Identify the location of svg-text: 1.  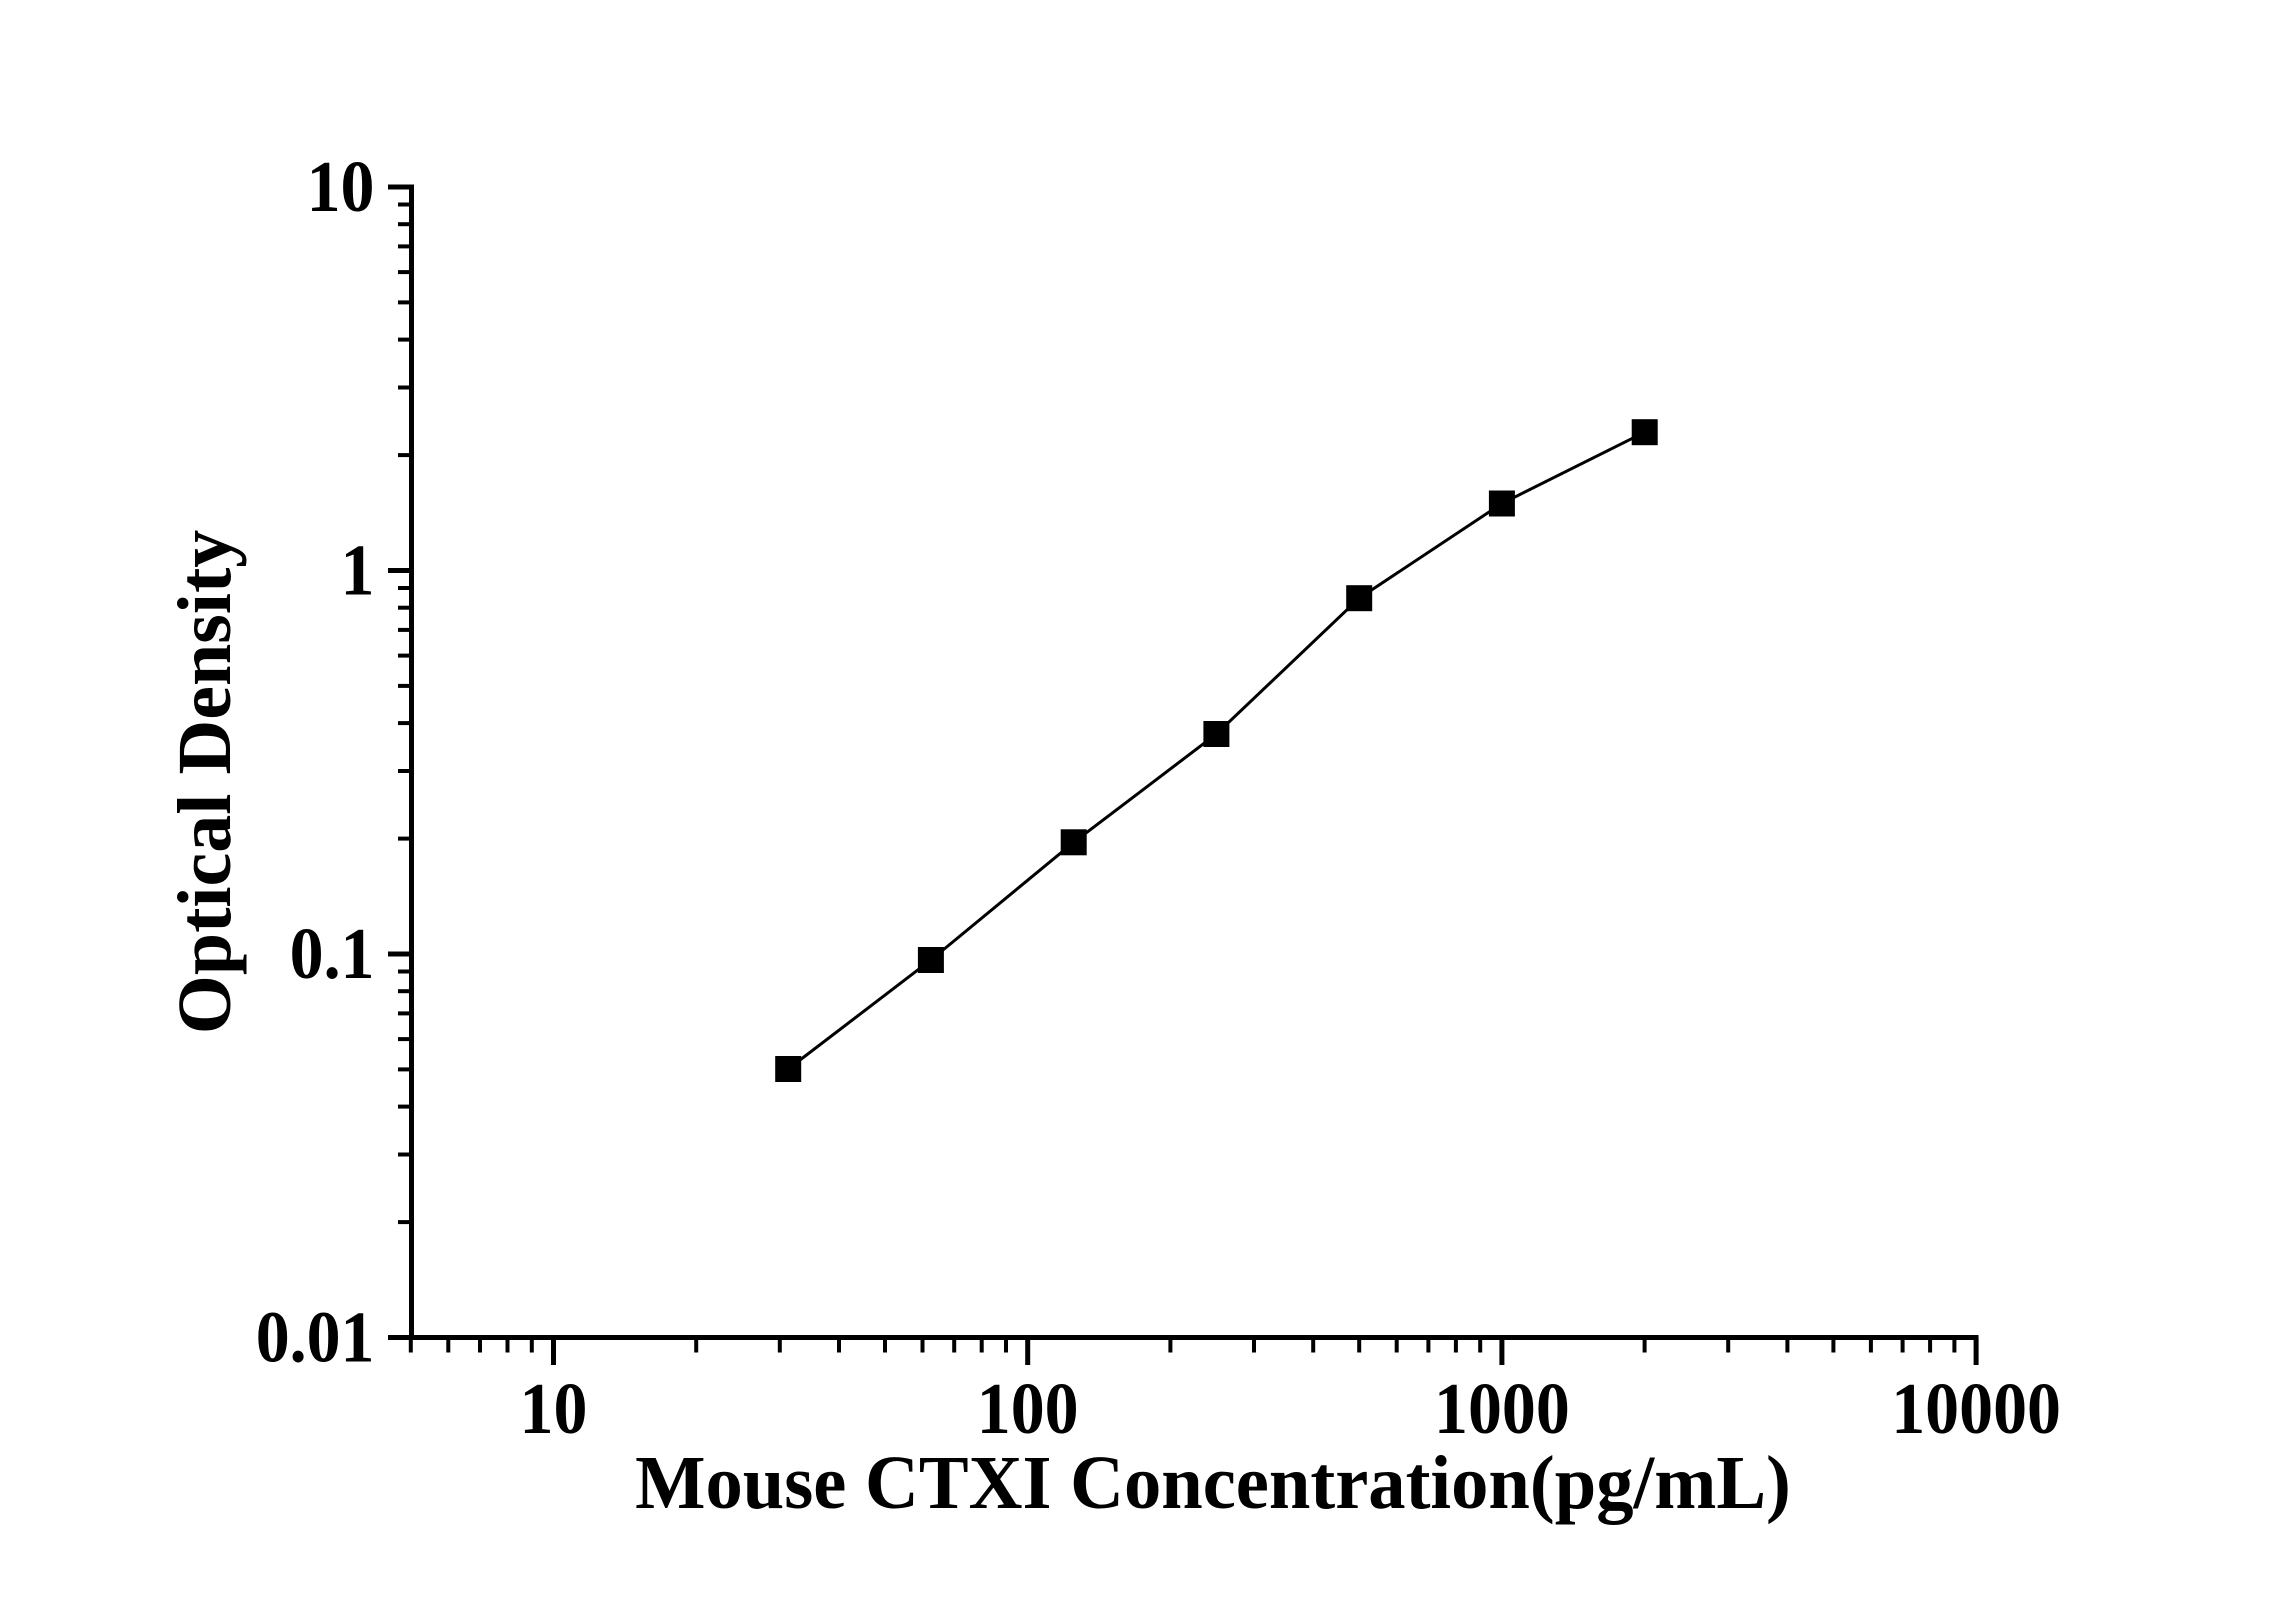
(358, 570).